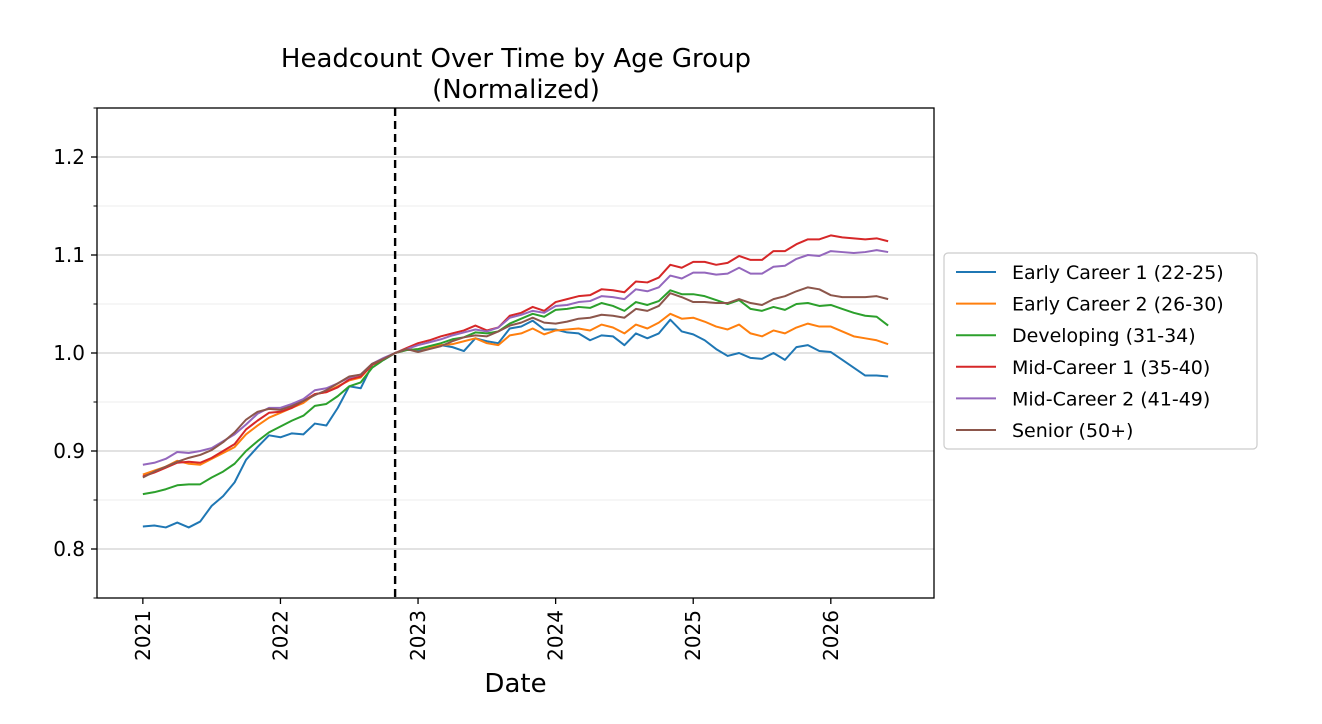 This screenshot has height=724, width=1322. I want to click on chart-title-line: (Normalized), so click(516, 90).